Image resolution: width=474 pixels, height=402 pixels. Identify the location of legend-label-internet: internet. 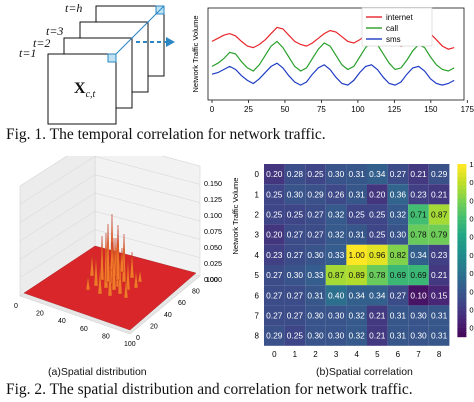
(399, 17).